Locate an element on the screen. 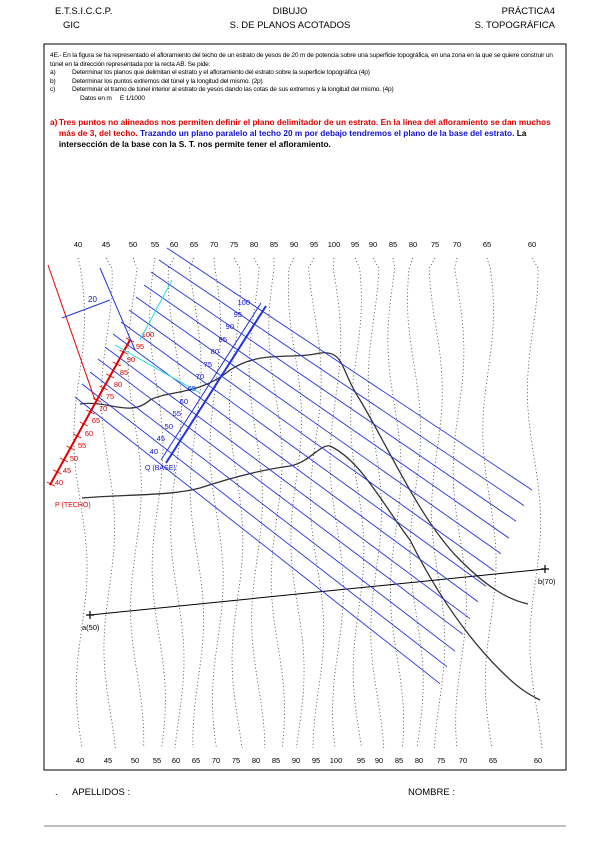  base-scale-label: 80 is located at coordinates (215, 351).